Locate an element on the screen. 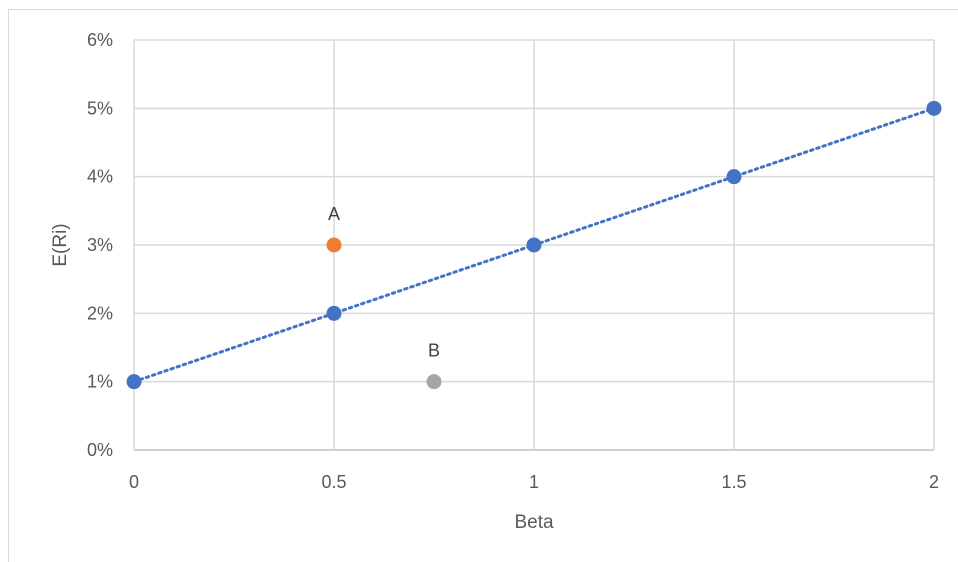 The image size is (958, 562). x-tick-label: 1.5 is located at coordinates (733, 482).